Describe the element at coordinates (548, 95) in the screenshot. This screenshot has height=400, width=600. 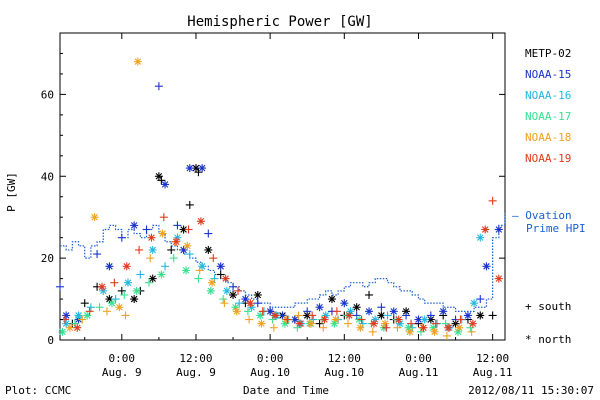
I see `legend-entry: NOAA-16` at that location.